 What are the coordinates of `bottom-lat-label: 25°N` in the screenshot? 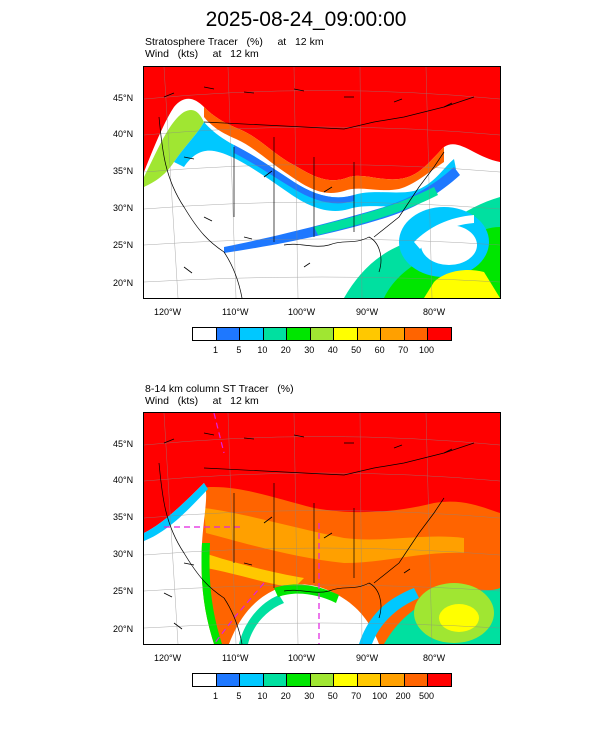 It's located at (123, 591).